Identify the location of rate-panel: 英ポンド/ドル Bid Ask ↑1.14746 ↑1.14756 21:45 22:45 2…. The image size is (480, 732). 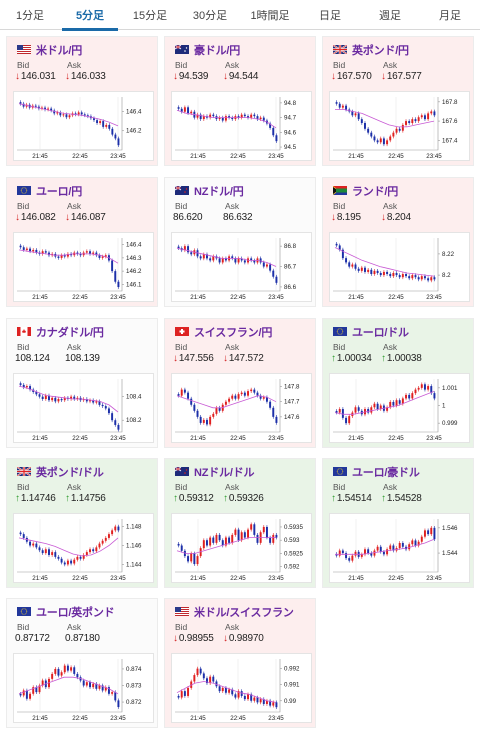
(82, 523).